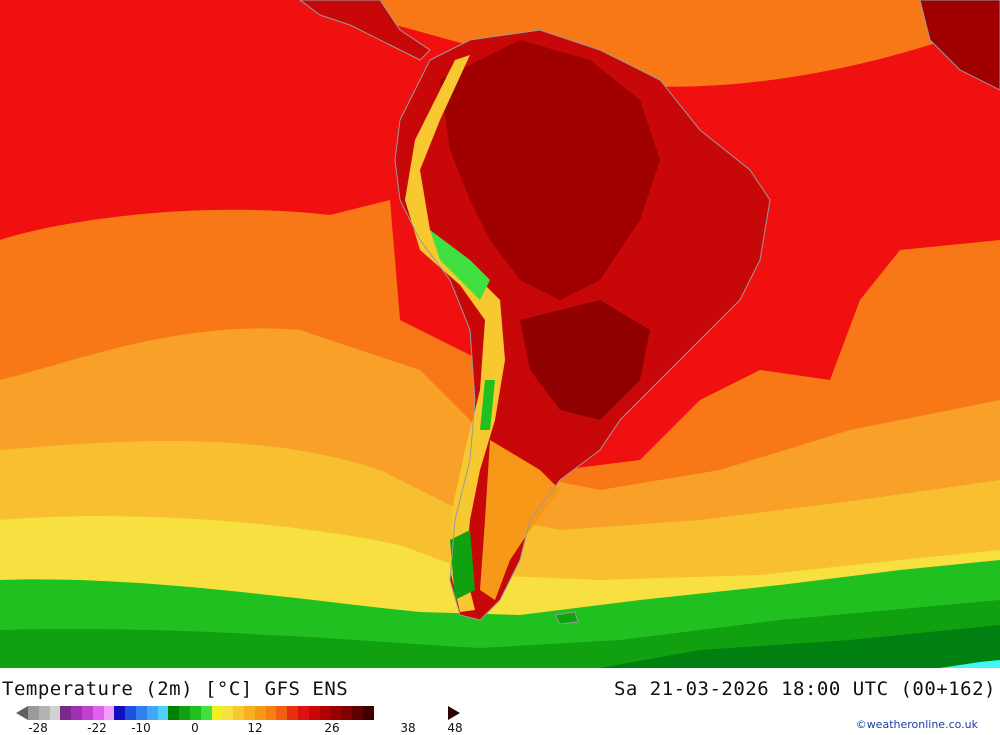 Image resolution: width=1000 pixels, height=735 pixels. I want to click on northeast-landmass, so click(959, 45).